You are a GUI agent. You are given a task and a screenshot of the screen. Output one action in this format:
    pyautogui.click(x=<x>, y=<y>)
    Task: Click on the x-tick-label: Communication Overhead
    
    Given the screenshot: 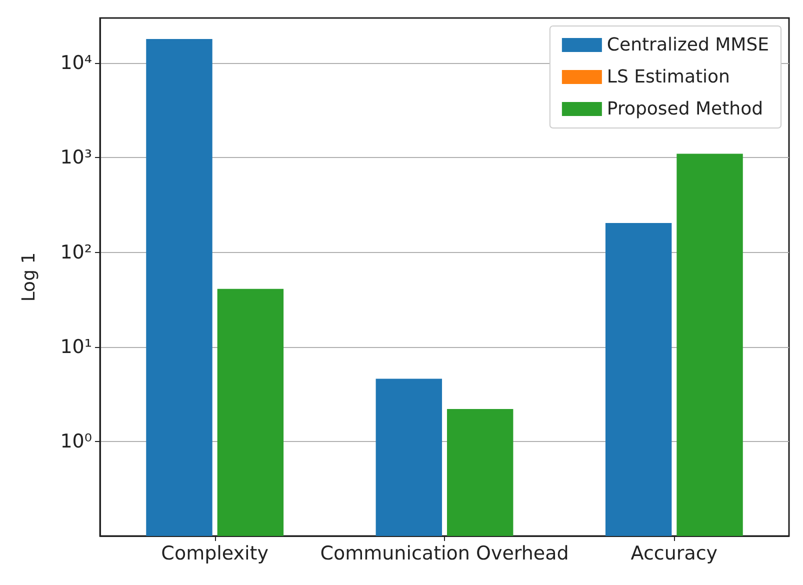 What is the action you would take?
    pyautogui.click(x=444, y=553)
    